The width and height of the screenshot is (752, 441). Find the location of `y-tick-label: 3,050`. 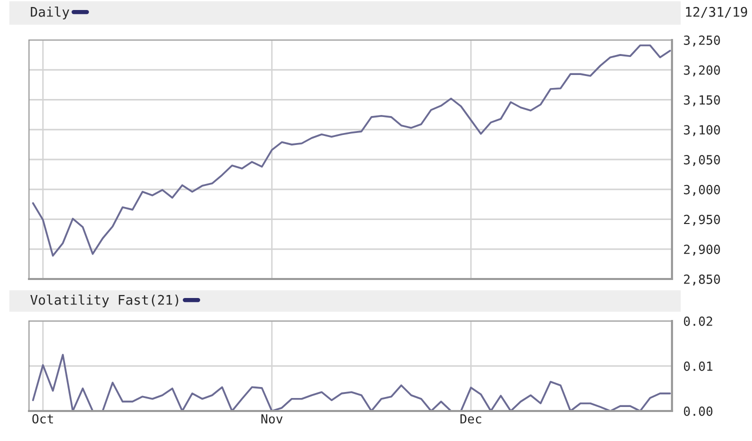

y-tick-label: 3,050 is located at coordinates (702, 160).